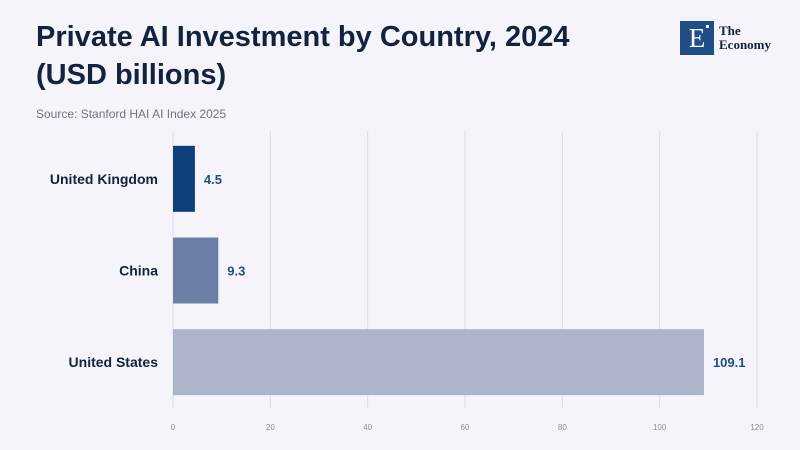  Describe the element at coordinates (745, 44) in the screenshot. I see `logo-line-2: Economy` at that location.